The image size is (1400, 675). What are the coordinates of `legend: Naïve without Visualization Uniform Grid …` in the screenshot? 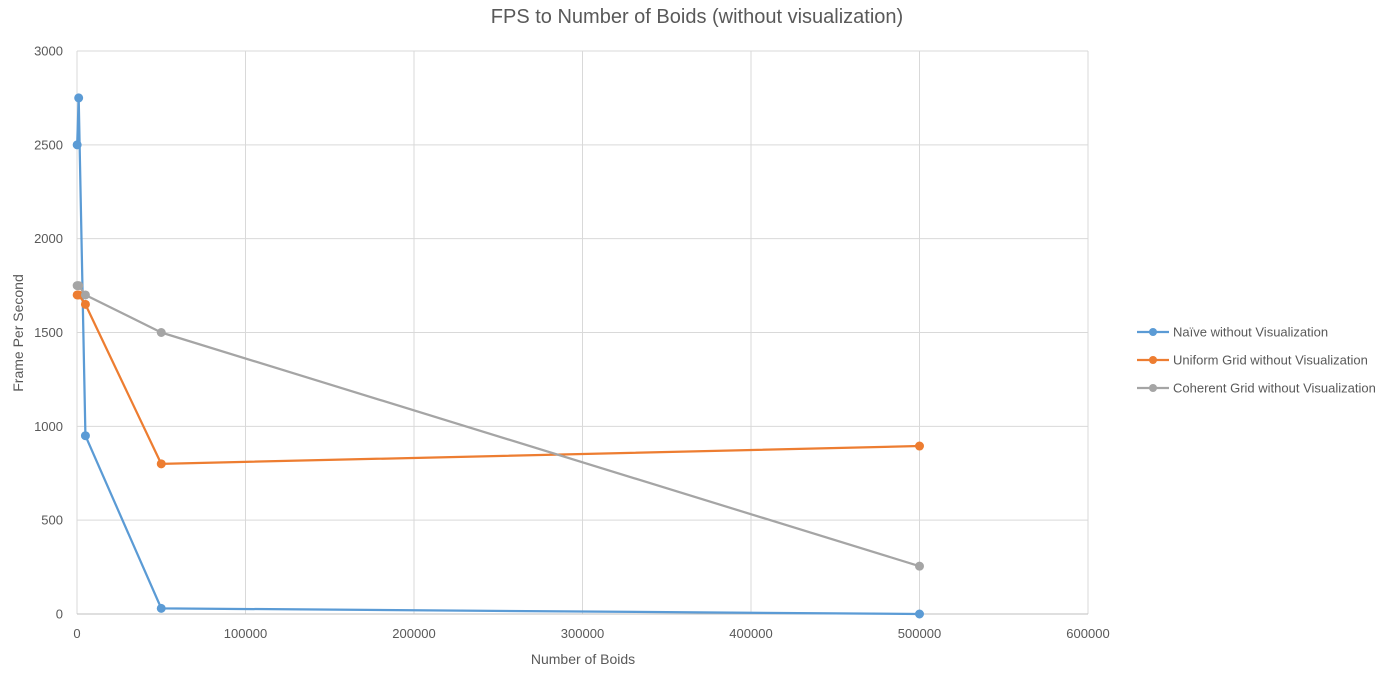 It's located at (1256, 360).